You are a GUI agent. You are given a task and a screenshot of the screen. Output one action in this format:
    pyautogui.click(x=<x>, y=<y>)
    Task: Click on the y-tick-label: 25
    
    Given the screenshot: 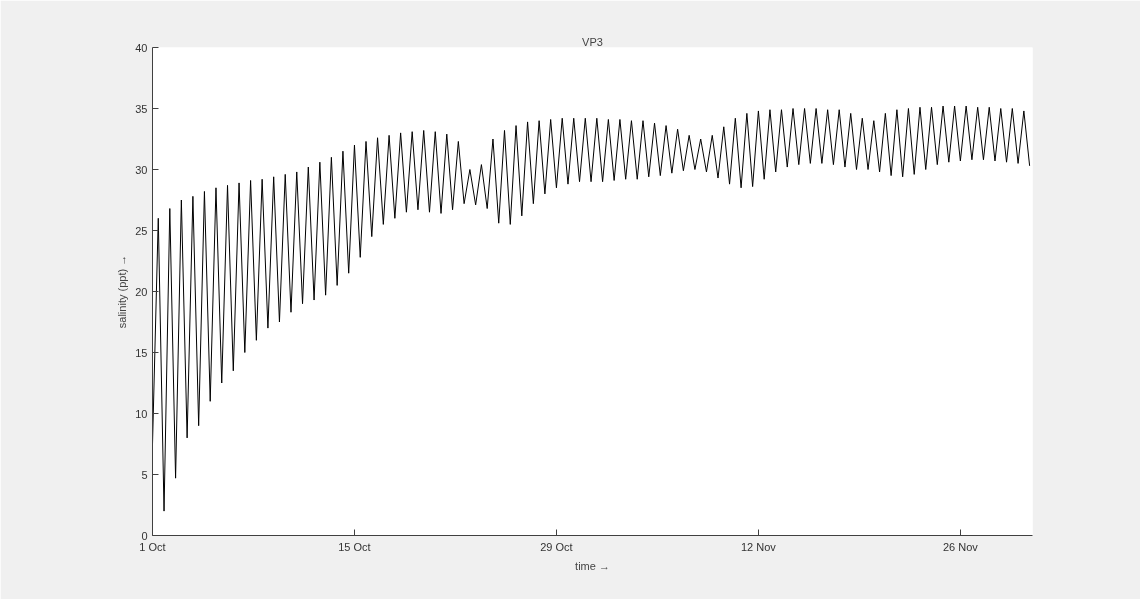 What is the action you would take?
    pyautogui.click(x=141, y=230)
    